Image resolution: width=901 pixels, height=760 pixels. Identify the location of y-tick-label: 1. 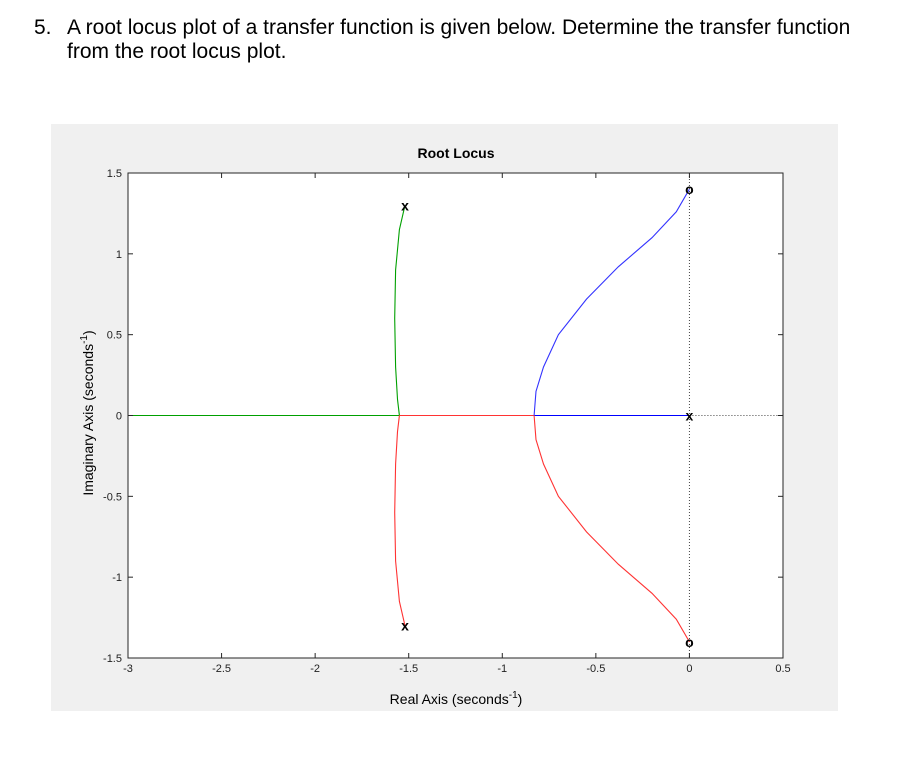
(119, 255).